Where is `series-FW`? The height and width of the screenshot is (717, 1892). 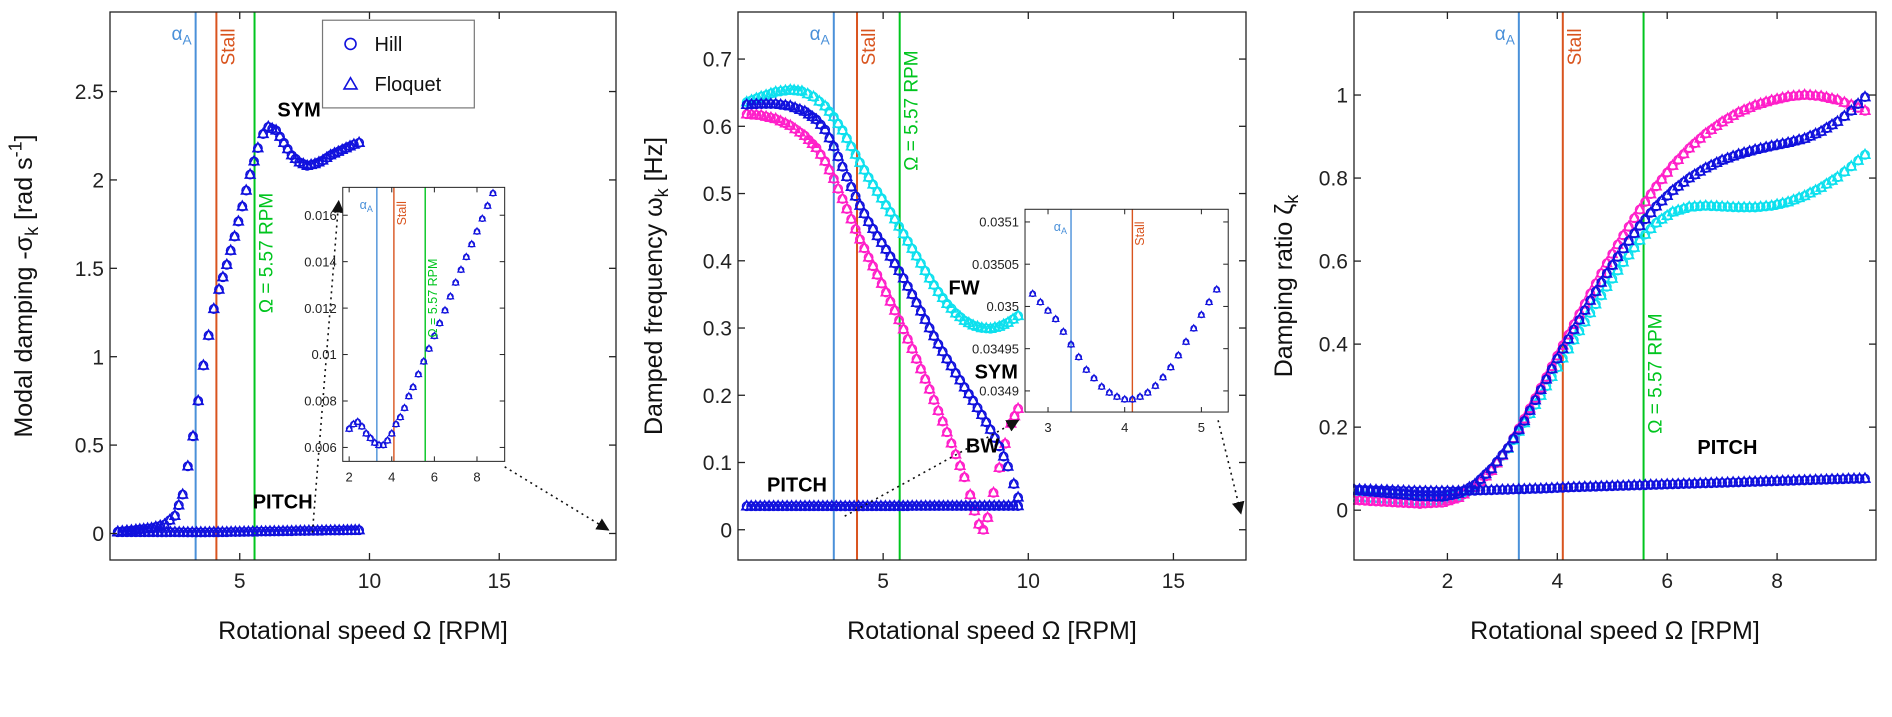 series-FW is located at coordinates (882, 208).